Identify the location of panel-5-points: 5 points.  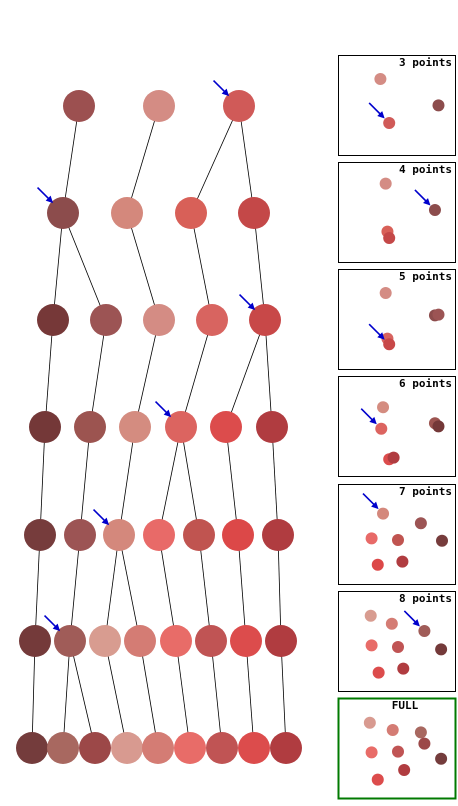
(397, 319).